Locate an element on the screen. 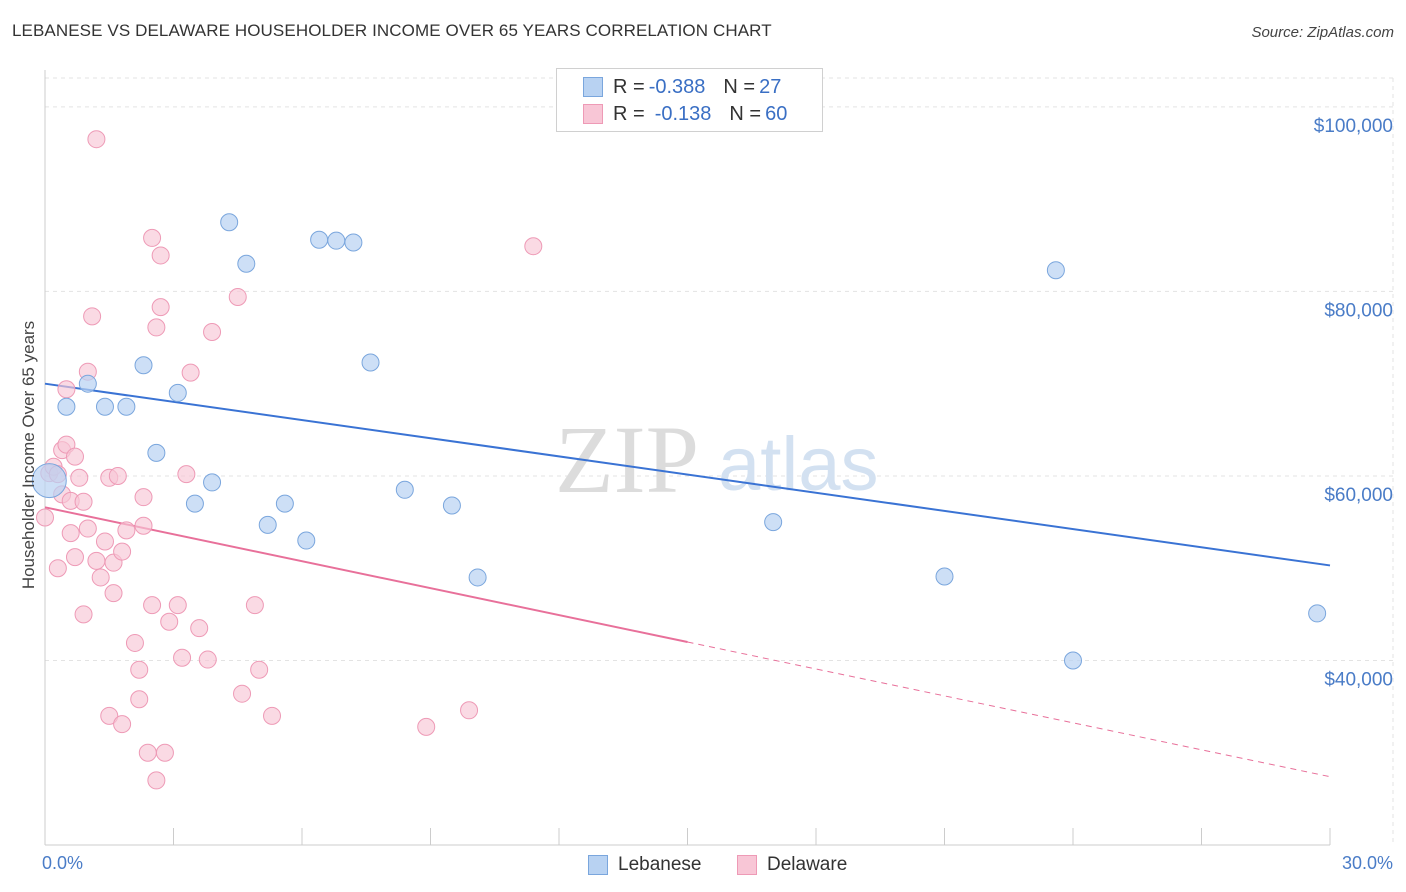 Image resolution: width=1406 pixels, height=892 pixels. legend-n-value: 27 is located at coordinates (770, 86).